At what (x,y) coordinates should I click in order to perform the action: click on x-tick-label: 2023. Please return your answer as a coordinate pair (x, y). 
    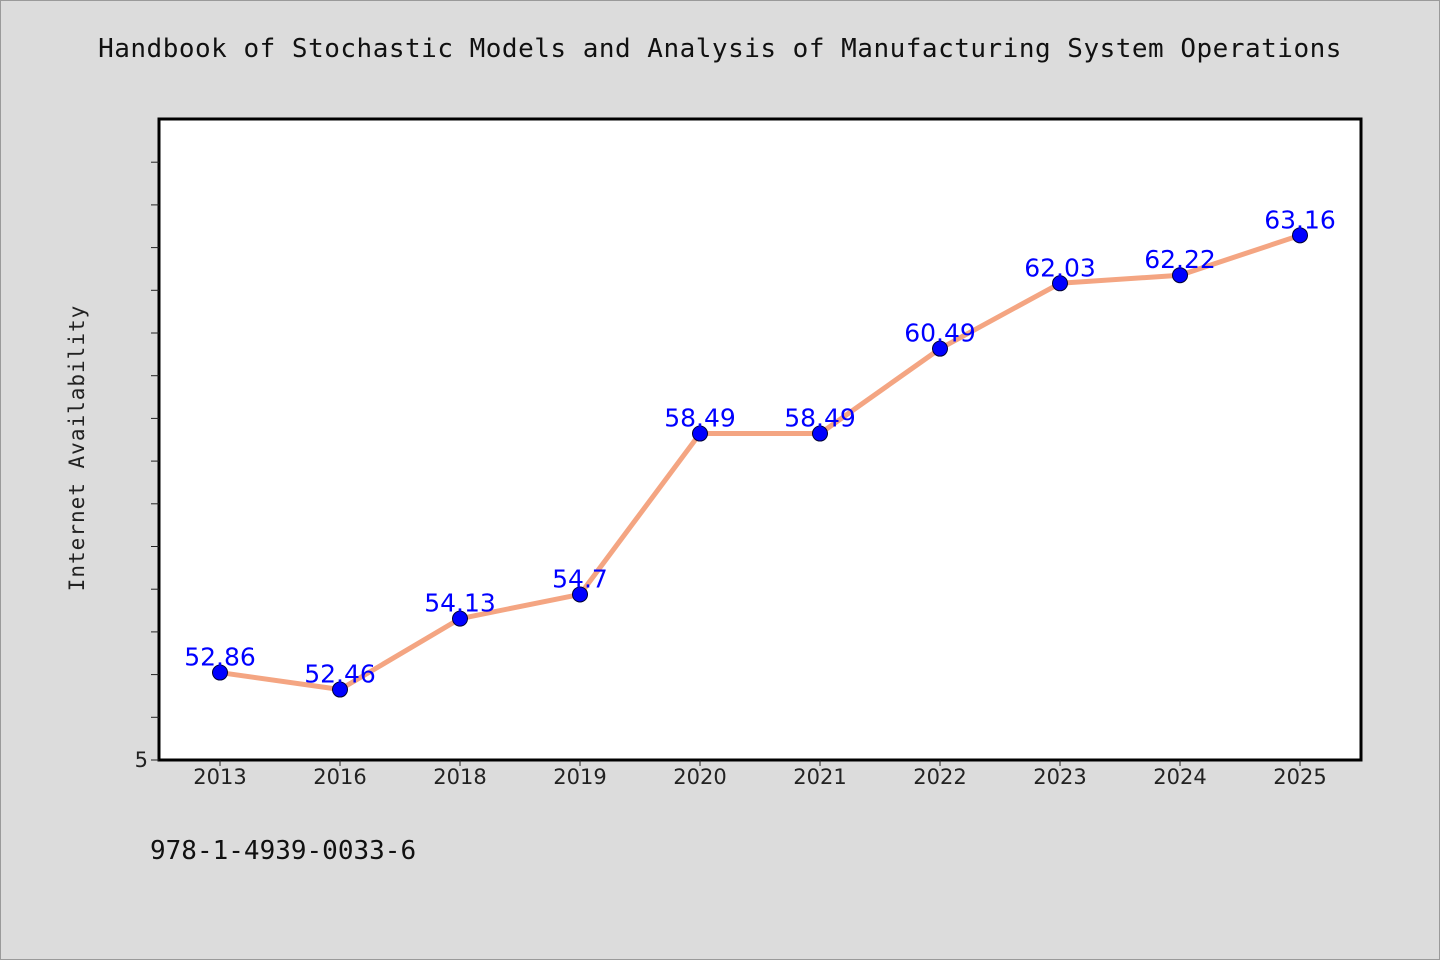
    Looking at the image, I should click on (1059, 777).